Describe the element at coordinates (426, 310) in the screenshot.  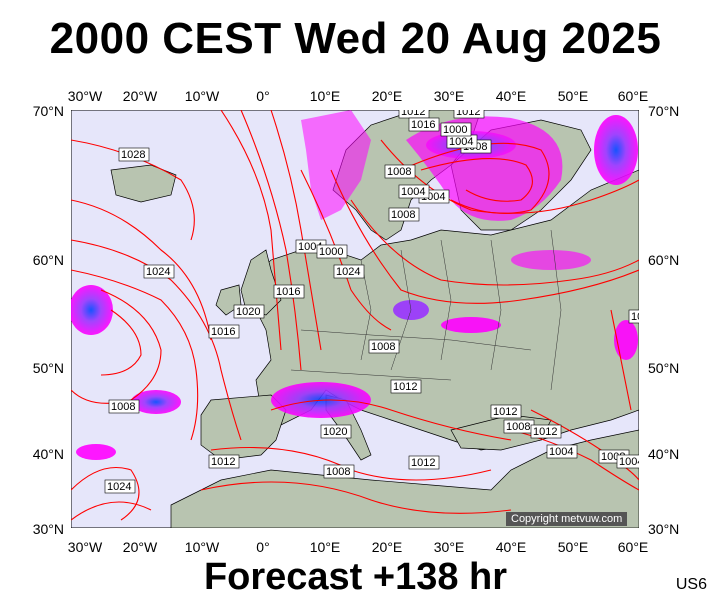
I see `country-borders` at that location.